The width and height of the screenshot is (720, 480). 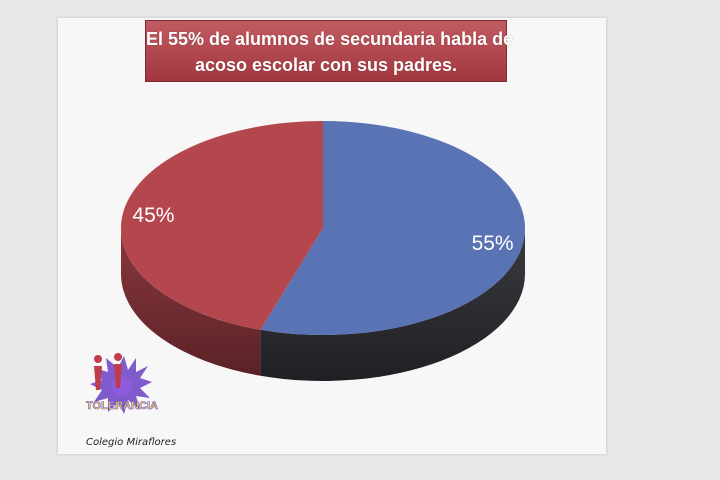 I want to click on pie-slice-label: 45%, so click(x=153, y=215).